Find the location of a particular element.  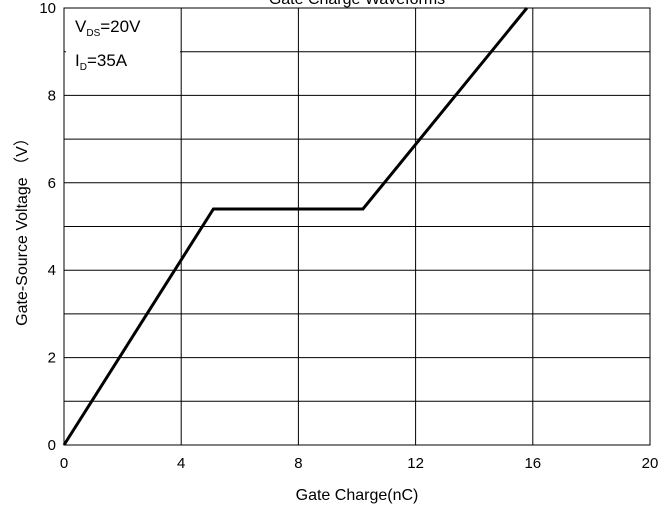

y-tick-label: 2 is located at coordinates (52, 358).